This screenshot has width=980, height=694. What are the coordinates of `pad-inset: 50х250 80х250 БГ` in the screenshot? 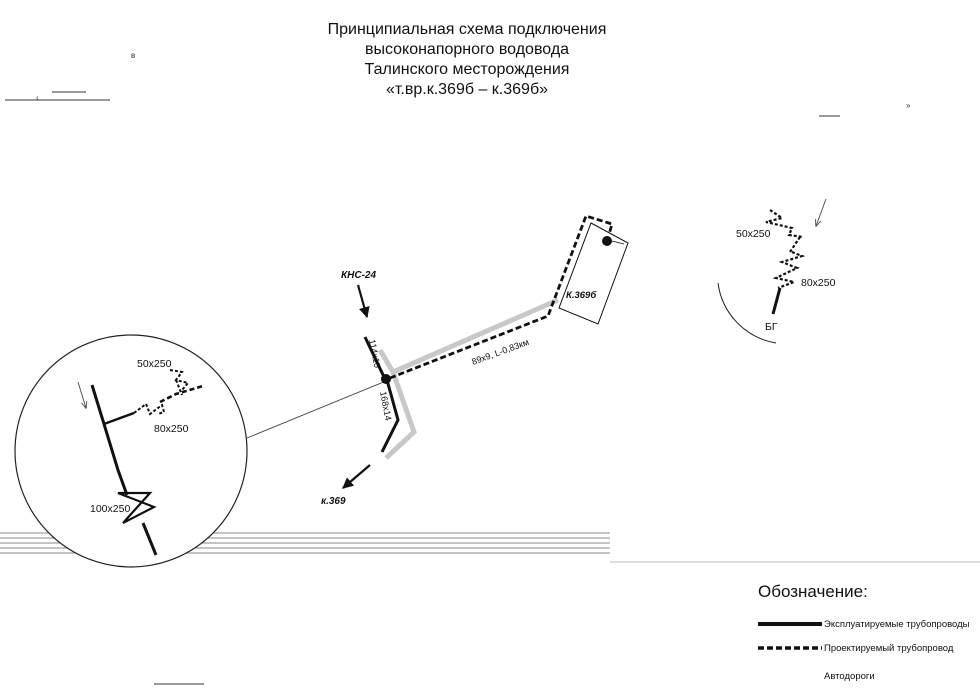 It's located at (776, 271).